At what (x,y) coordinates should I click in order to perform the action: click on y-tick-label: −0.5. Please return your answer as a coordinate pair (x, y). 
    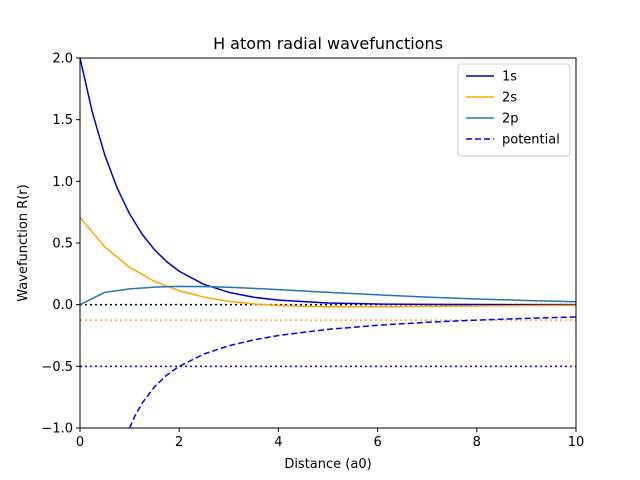
    Looking at the image, I should click on (57, 367).